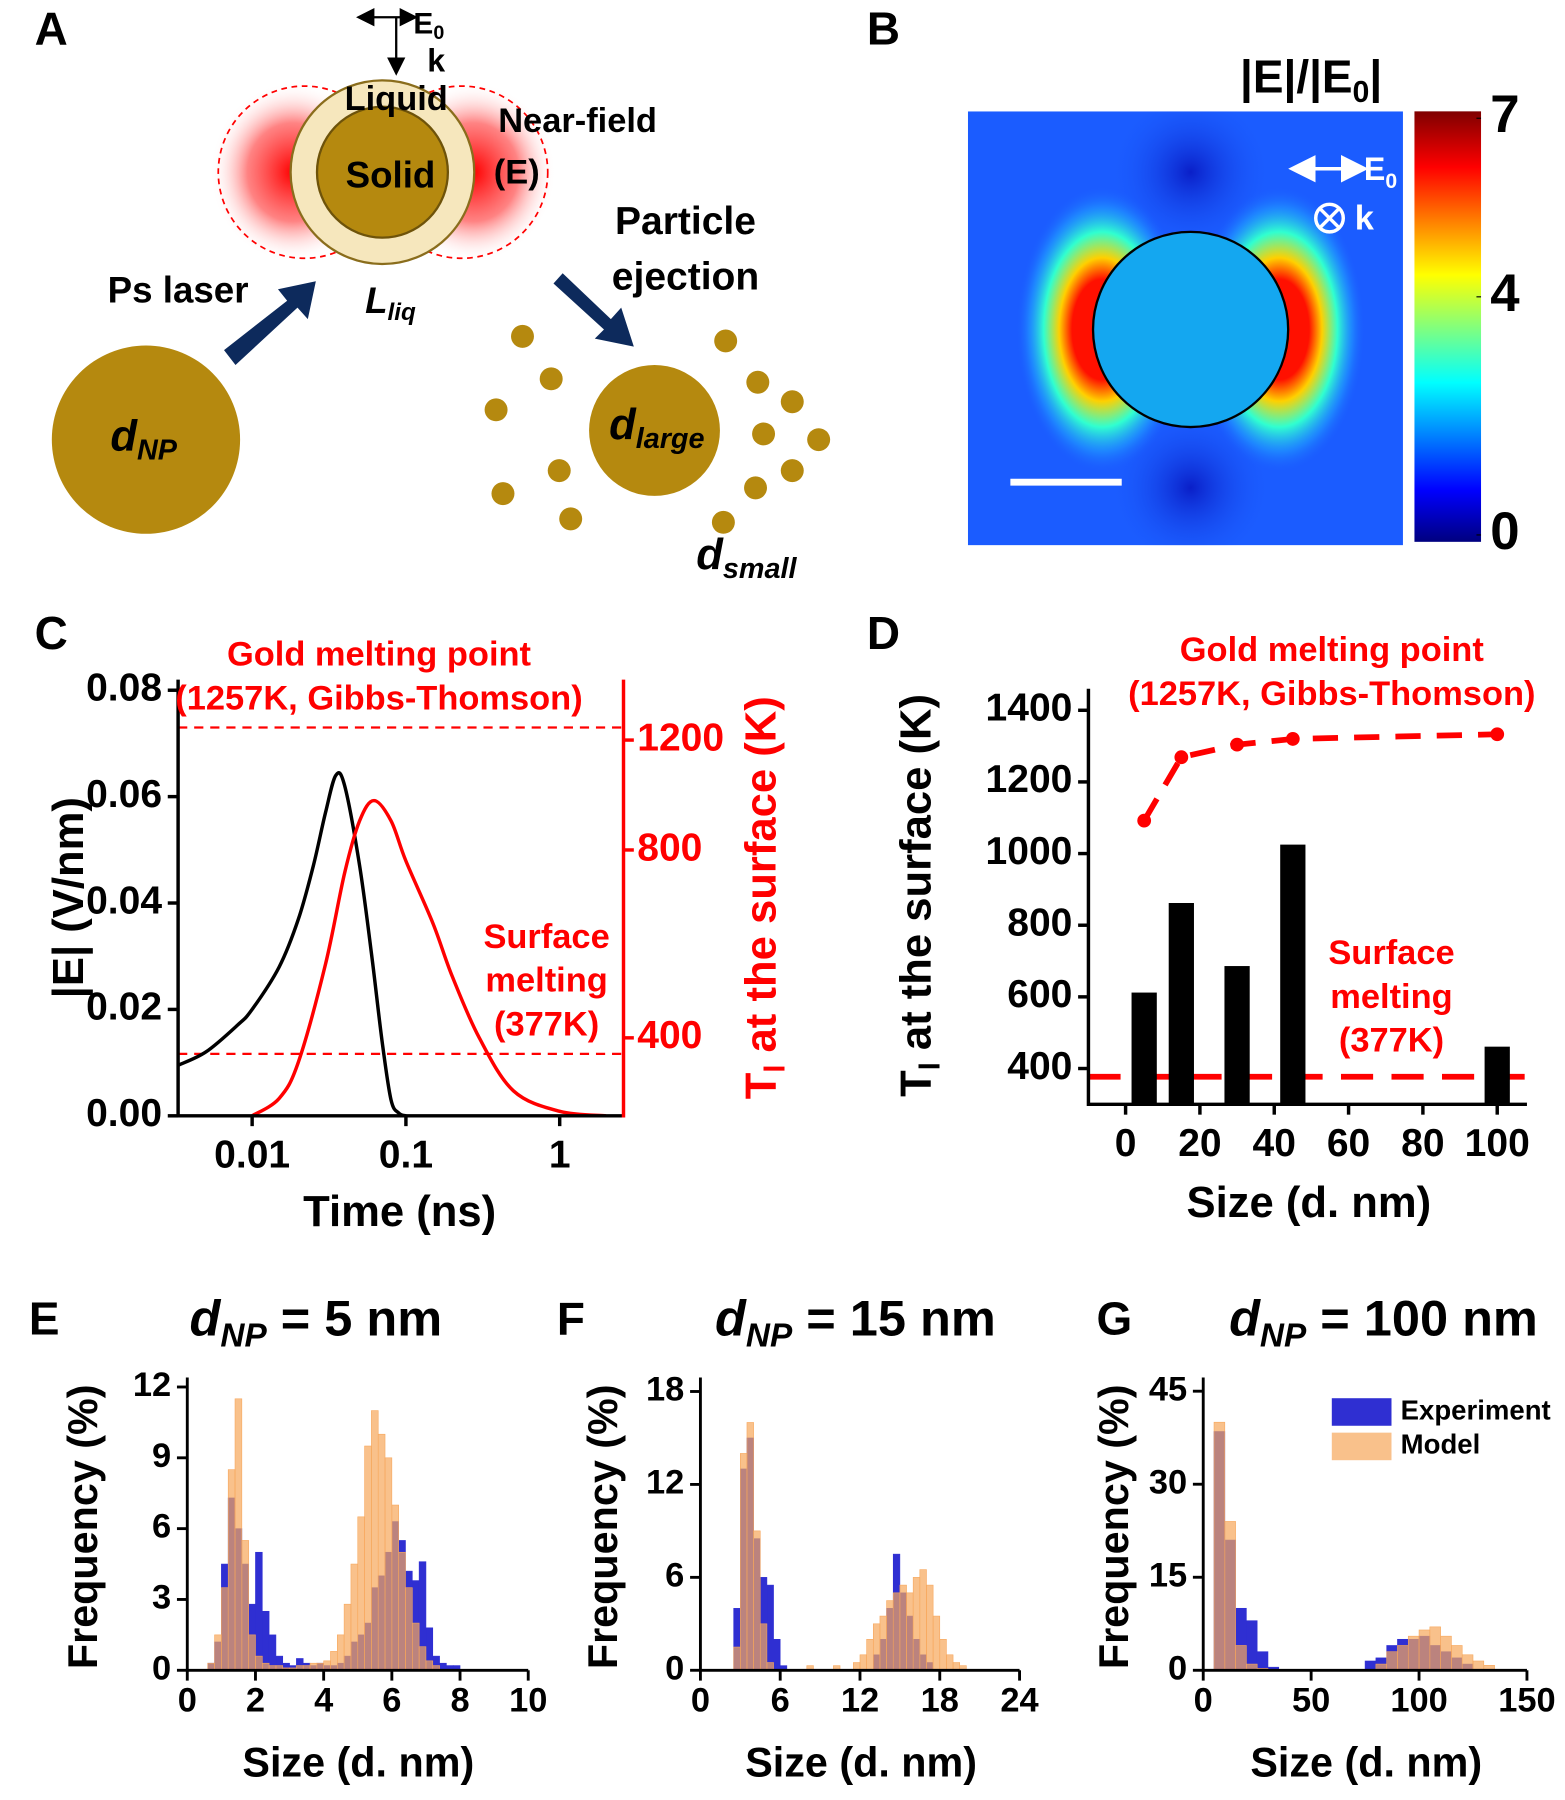  I want to click on legend-label: Experiment, so click(1476, 1409).